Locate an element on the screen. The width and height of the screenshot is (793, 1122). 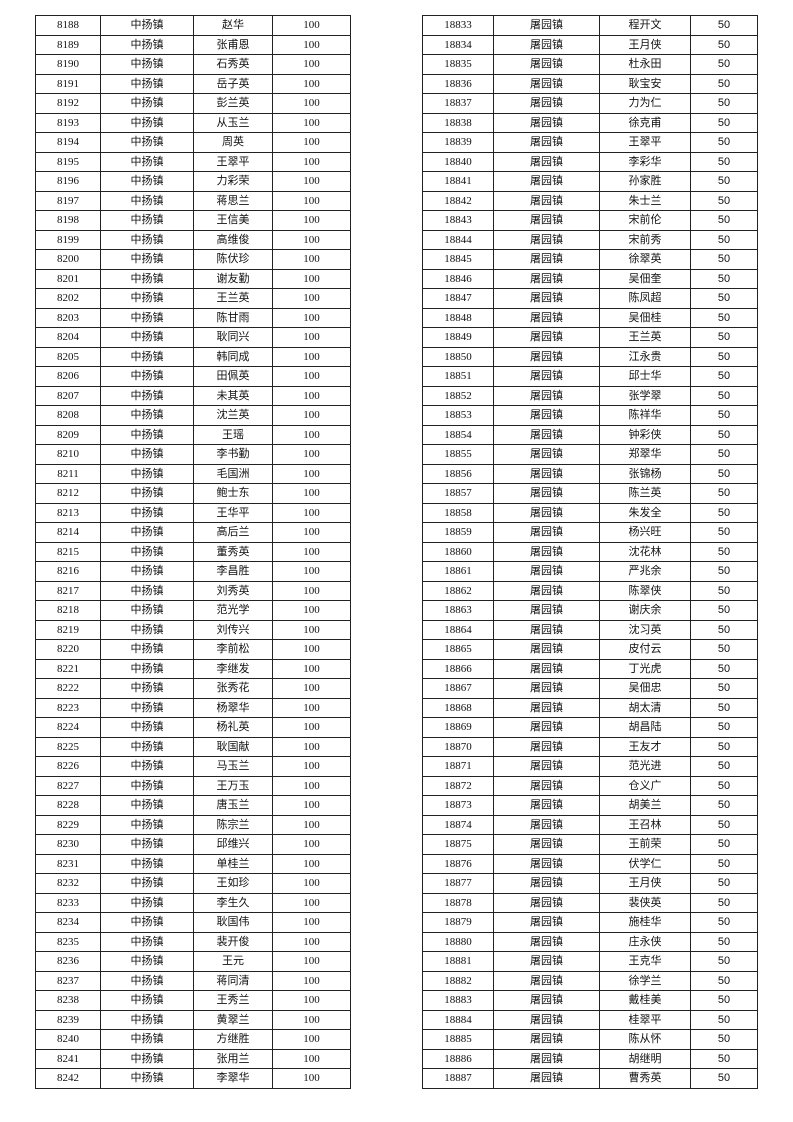
cell-name: 皮付云 is located at coordinates (645, 649).